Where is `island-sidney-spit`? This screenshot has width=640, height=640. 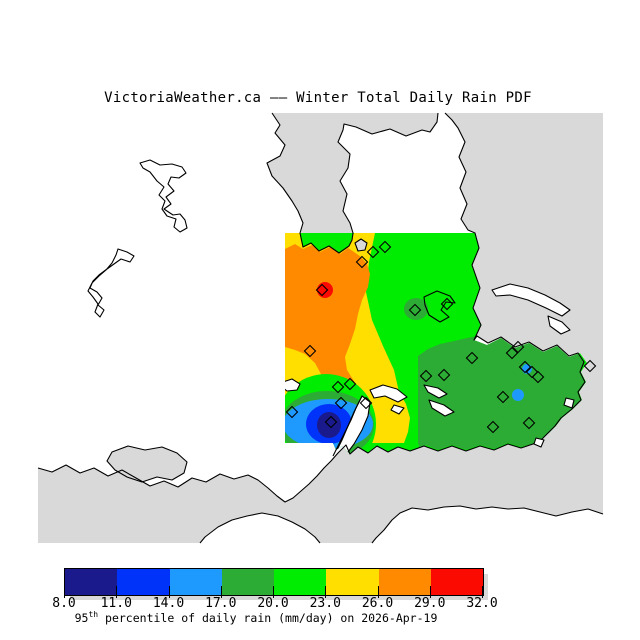 island-sidney-spit is located at coordinates (531, 300).